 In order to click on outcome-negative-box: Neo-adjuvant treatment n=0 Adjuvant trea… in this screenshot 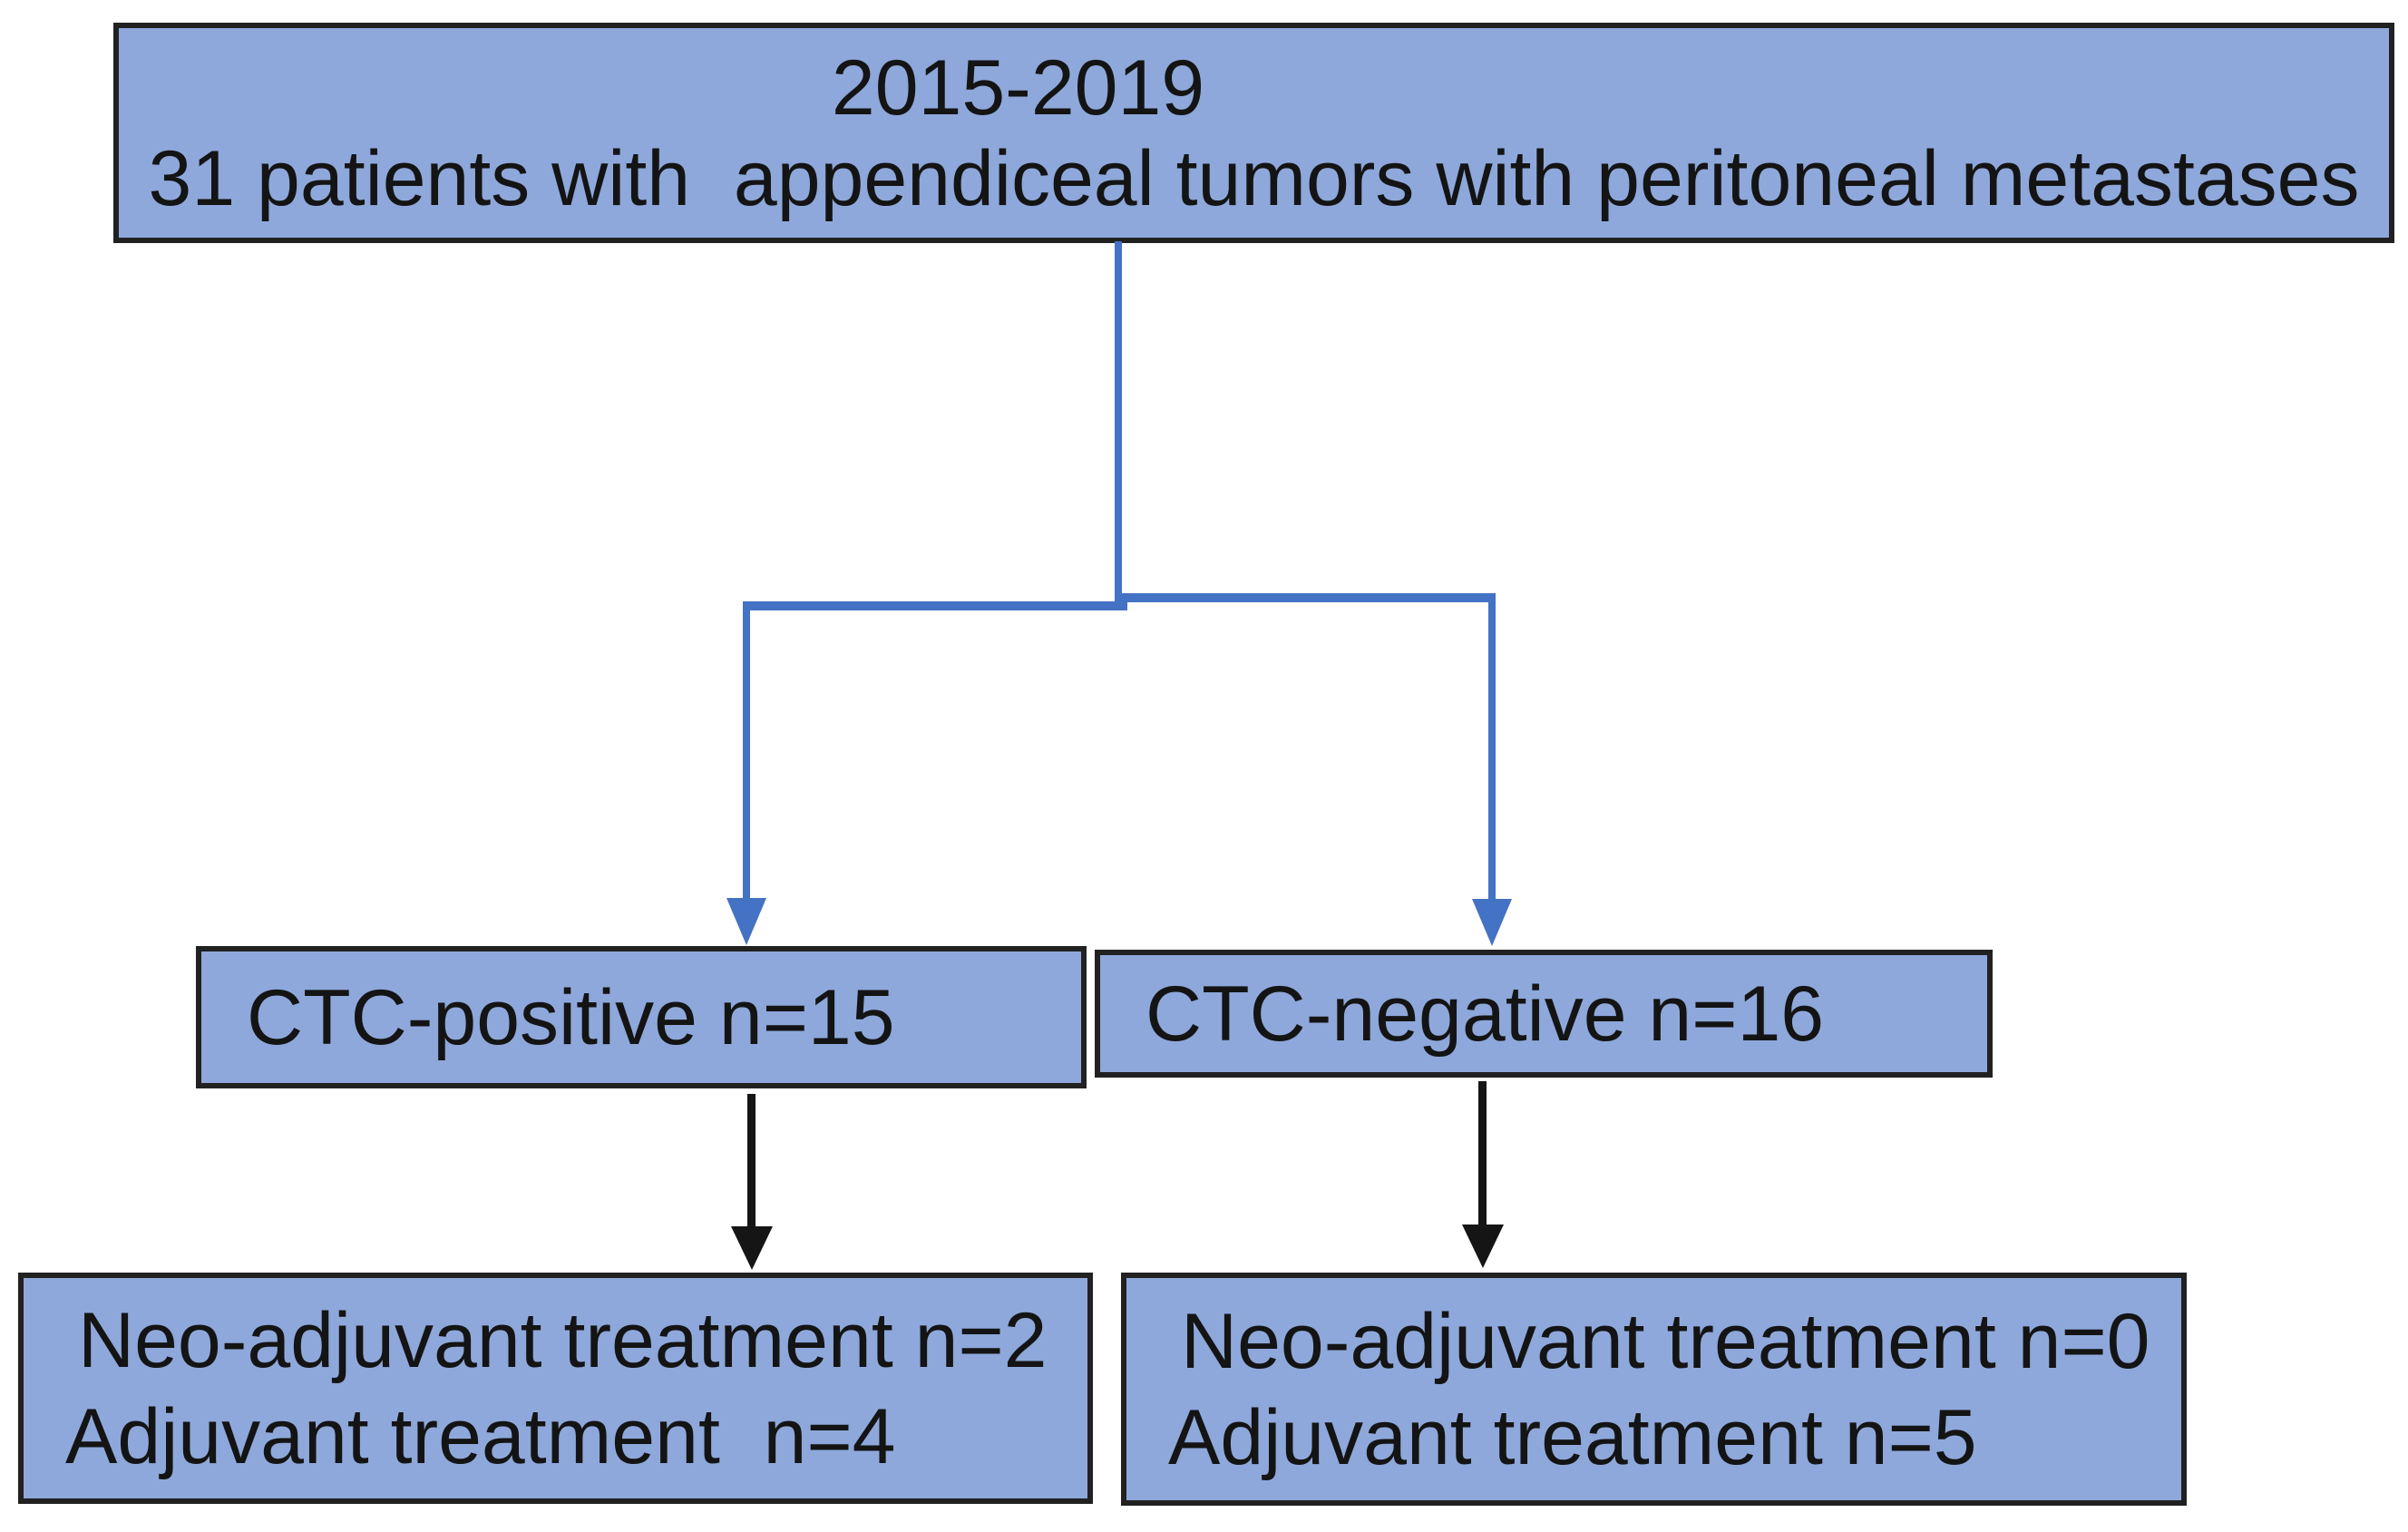, I will do `click(1654, 1390)`.